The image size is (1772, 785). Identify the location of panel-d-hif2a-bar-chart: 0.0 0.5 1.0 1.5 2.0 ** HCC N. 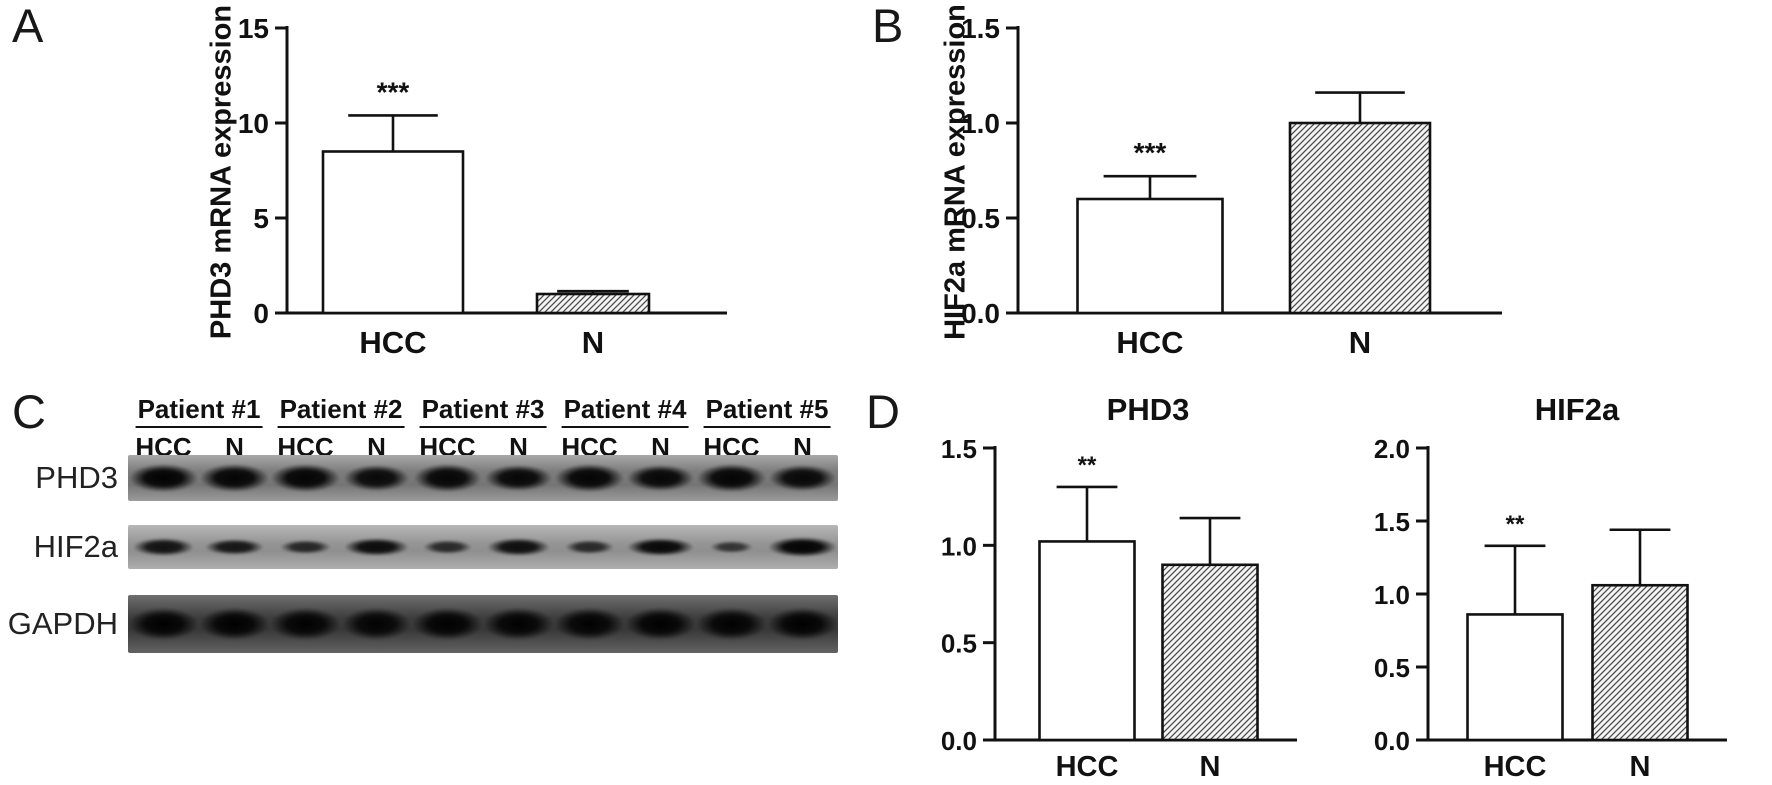
(1550, 608).